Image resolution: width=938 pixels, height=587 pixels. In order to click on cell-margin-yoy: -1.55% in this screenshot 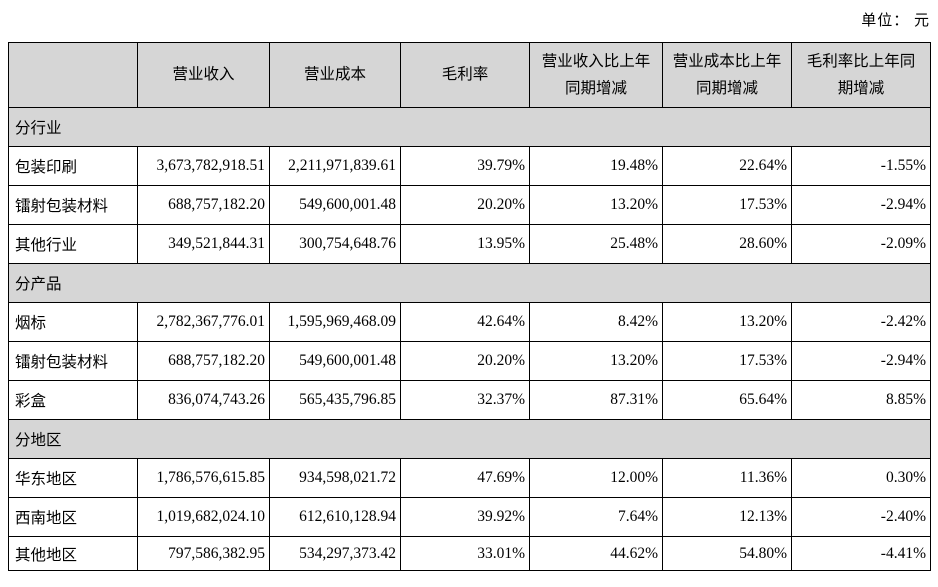, I will do `click(861, 166)`.